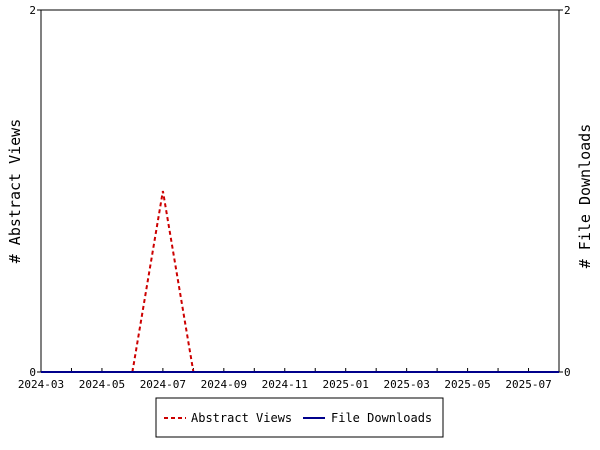  What do you see at coordinates (528, 384) in the screenshot?
I see `x-tick-label-8: 2025-07` at bounding box center [528, 384].